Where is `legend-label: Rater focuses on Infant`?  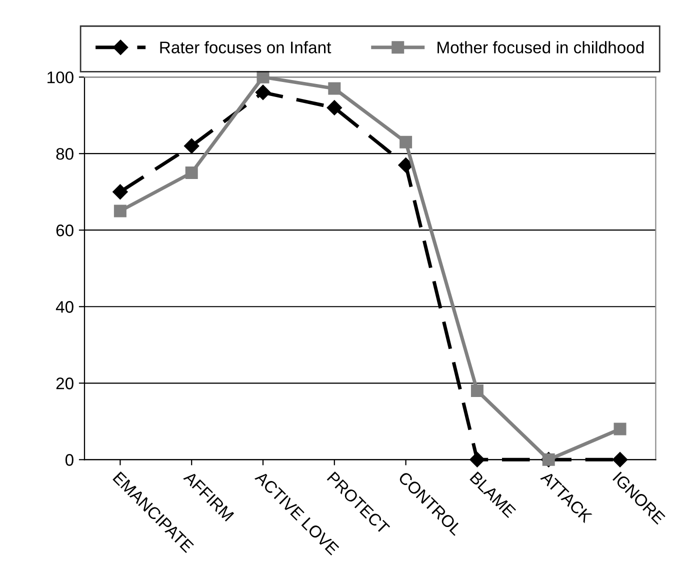 legend-label: Rater focuses on Infant is located at coordinates (246, 47).